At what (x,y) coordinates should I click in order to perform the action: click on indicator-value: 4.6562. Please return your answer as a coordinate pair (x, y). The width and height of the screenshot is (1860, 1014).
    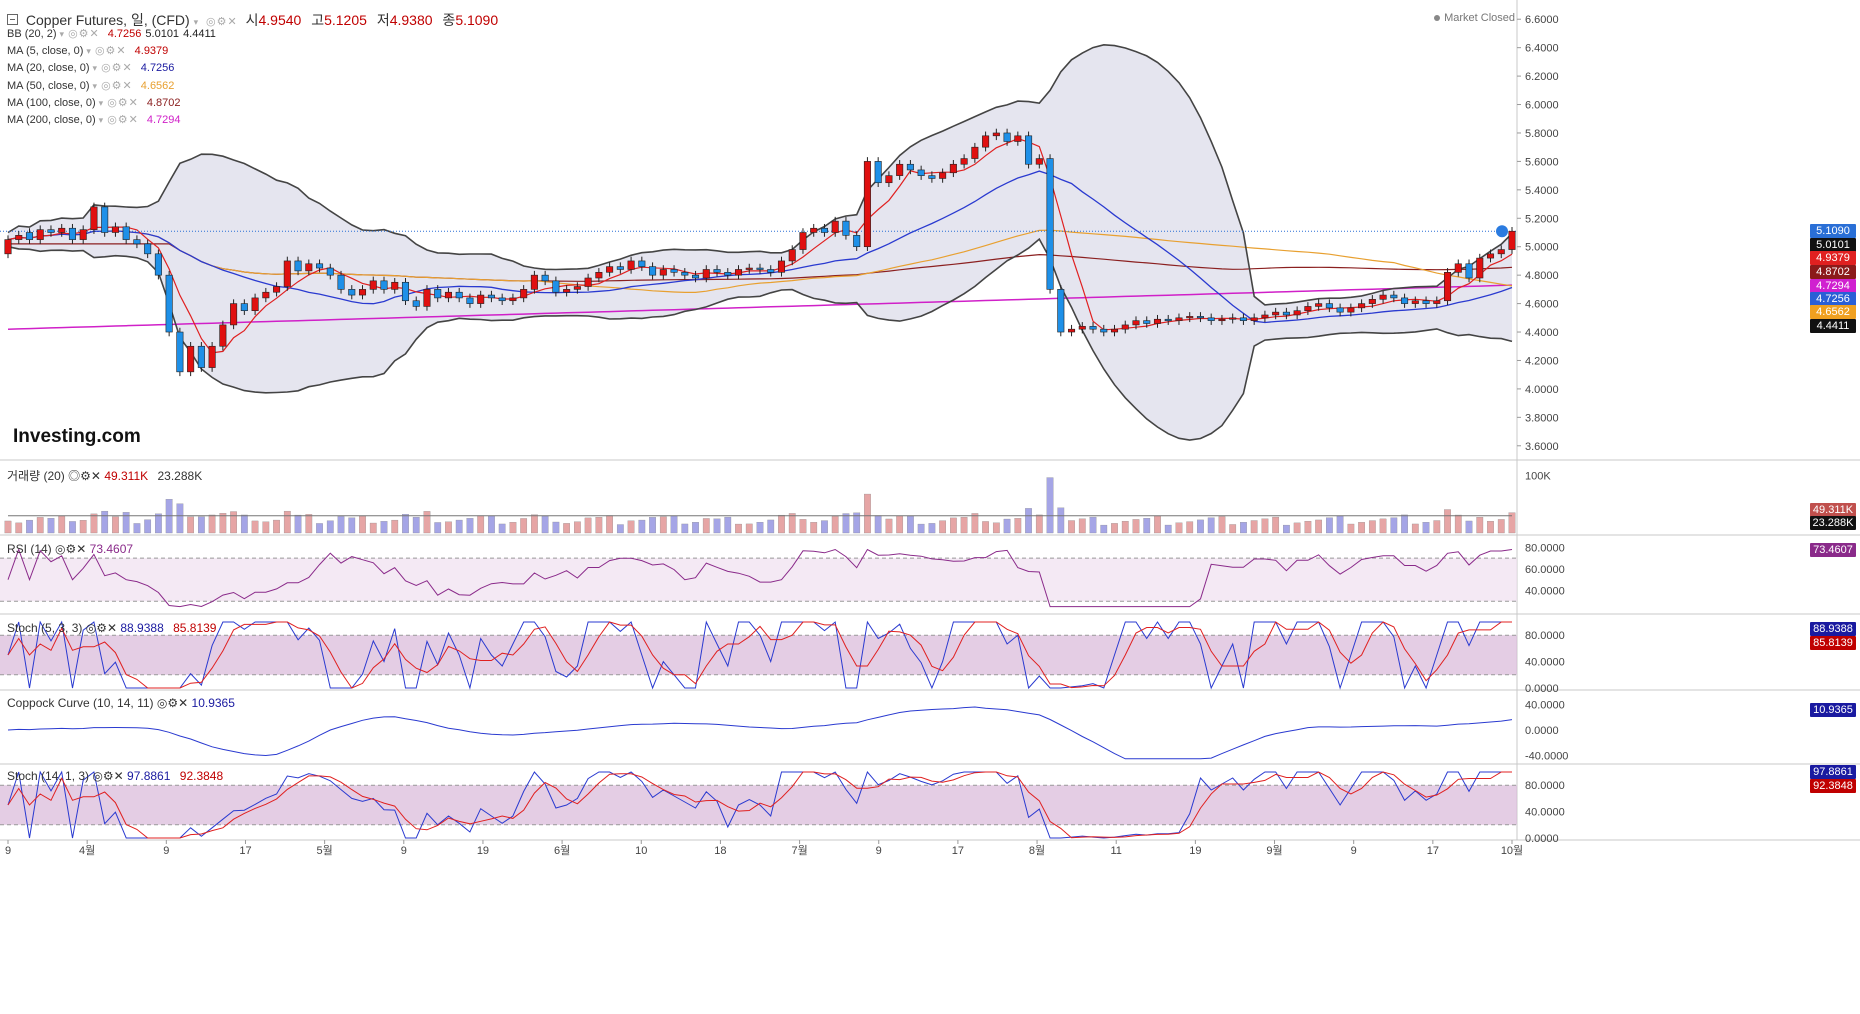
    Looking at the image, I should click on (157, 85).